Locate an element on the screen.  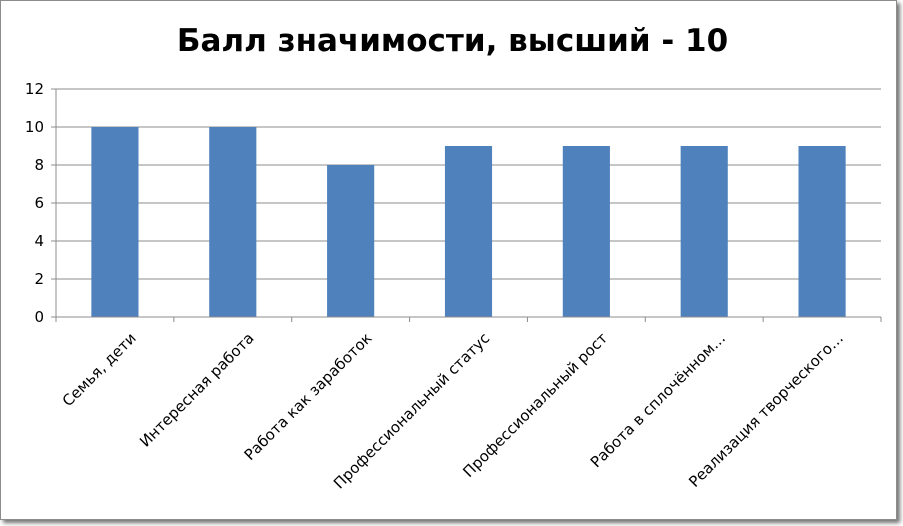
chart-title: Балл значимости, высший - 10 is located at coordinates (452, 41).